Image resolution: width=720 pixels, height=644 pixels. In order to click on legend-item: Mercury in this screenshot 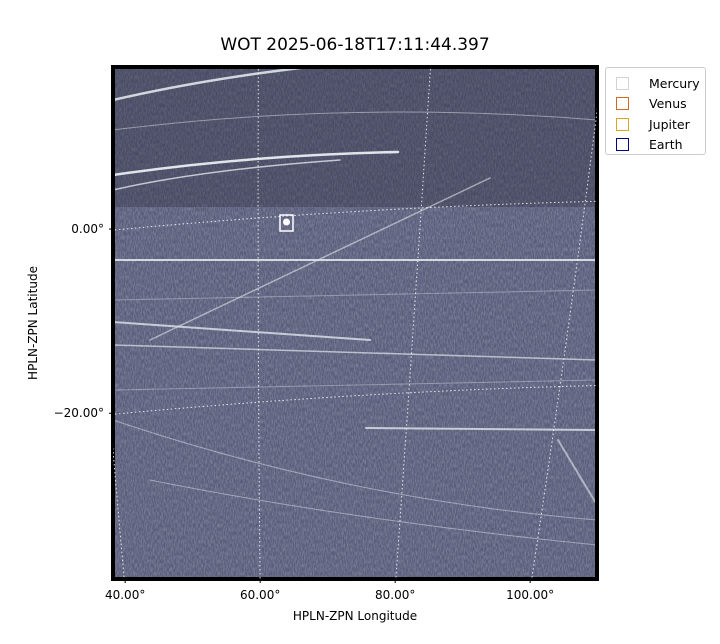, I will do `click(658, 83)`.